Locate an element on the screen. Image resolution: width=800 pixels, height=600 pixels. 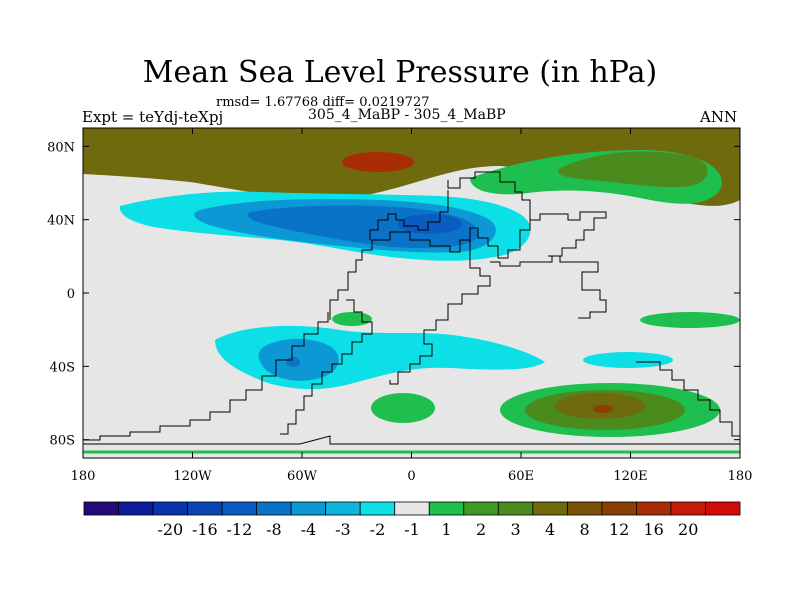
y-tick-label: 40N is located at coordinates (61, 221).